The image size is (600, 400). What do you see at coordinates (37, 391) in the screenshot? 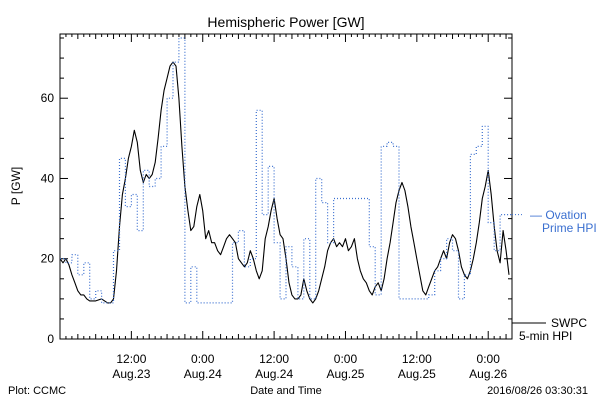
I see `plot-credit: Plot: CCMC` at bounding box center [37, 391].